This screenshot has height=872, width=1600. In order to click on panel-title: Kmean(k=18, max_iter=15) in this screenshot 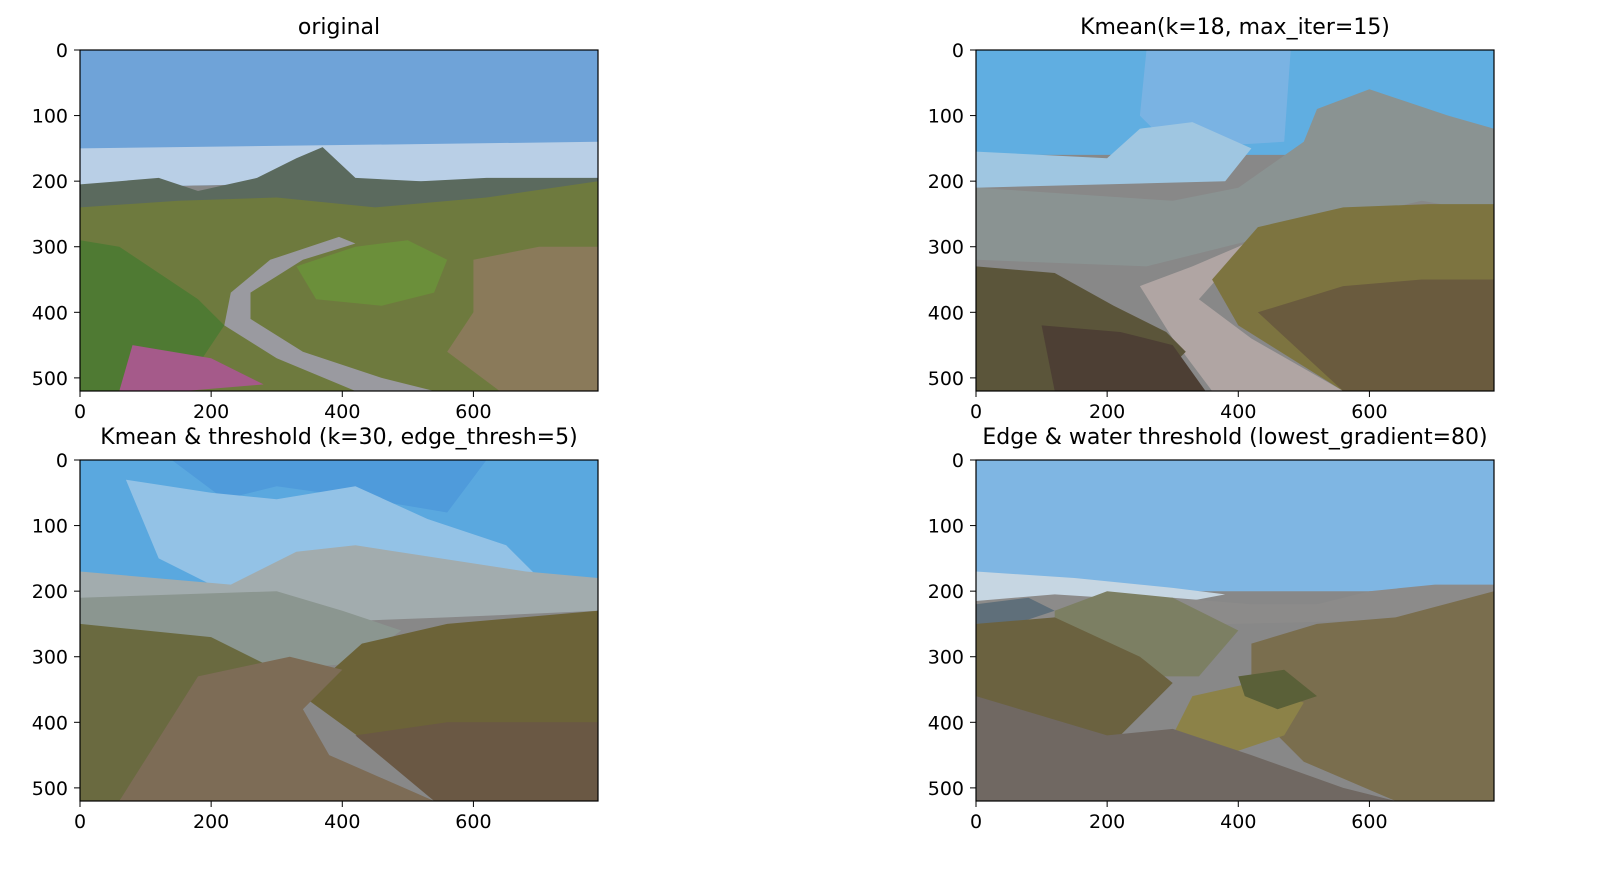, I will do `click(1235, 27)`.